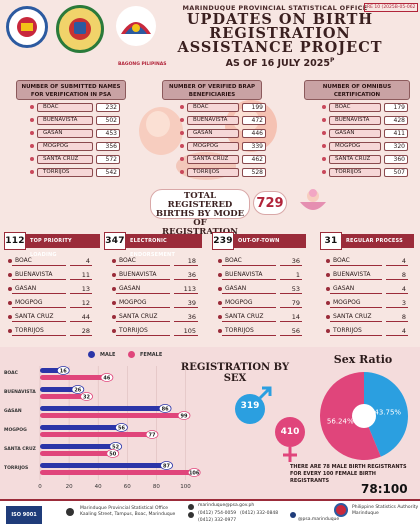  I want to click on data-label: 99, so click(184, 416).